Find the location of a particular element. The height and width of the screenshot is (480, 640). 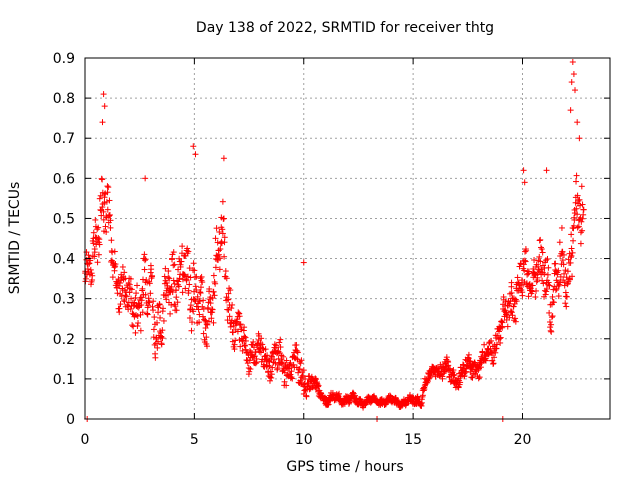

y-tick-label: 0.6 is located at coordinates (64, 179).